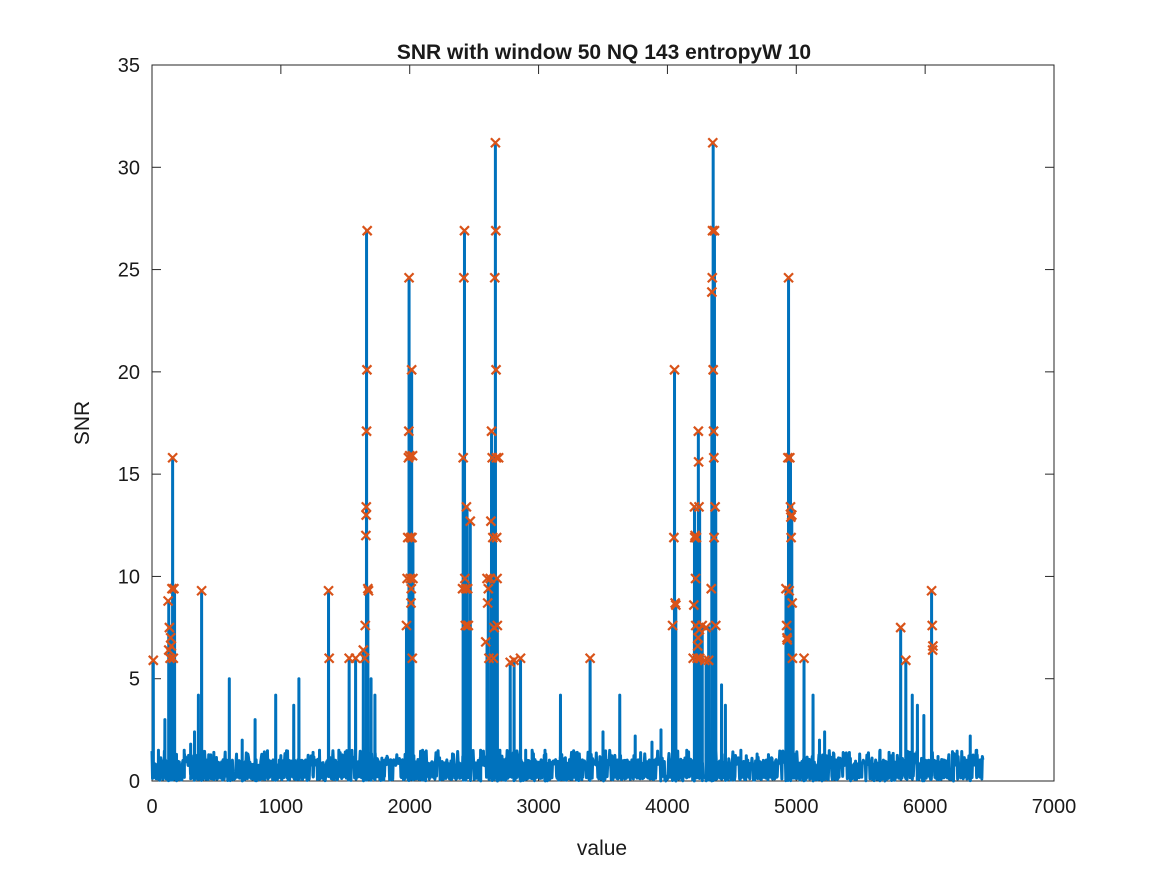 This screenshot has width=1167, height=875. Describe the element at coordinates (611, 807) in the screenshot. I see `x-tick-labels: 0 1000 2000 3000 4000 5000 6000 7000` at that location.